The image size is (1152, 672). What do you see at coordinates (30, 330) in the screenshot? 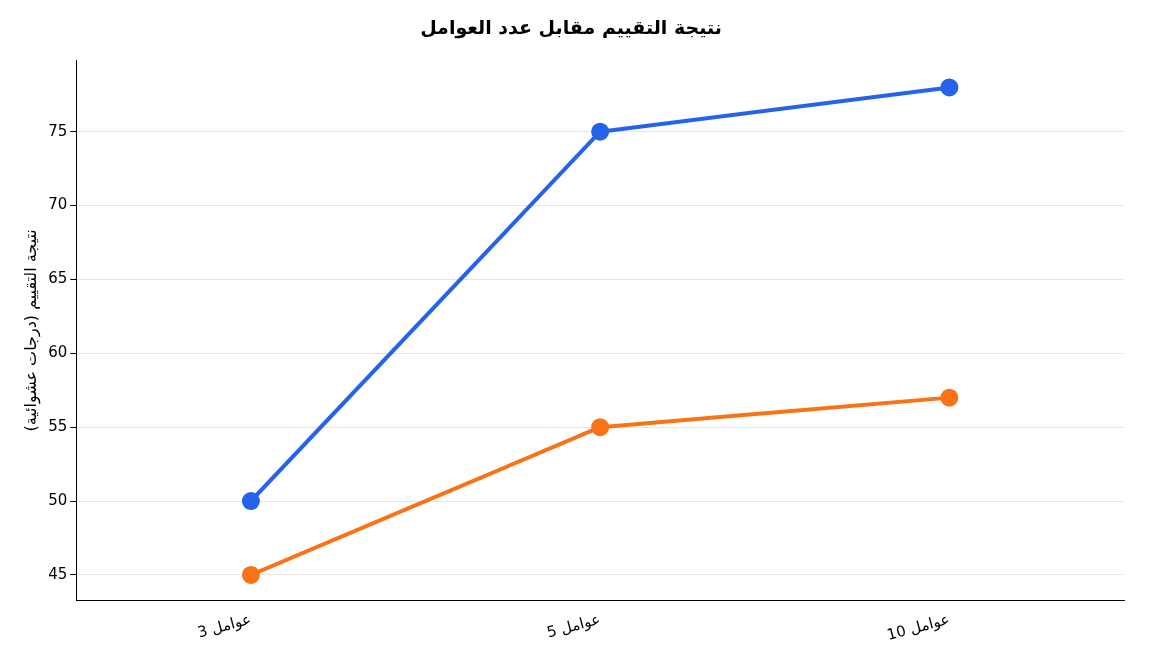
I see `y-axis-title: نتيجة التقييم (درجات عشوائية)` at bounding box center [30, 330].